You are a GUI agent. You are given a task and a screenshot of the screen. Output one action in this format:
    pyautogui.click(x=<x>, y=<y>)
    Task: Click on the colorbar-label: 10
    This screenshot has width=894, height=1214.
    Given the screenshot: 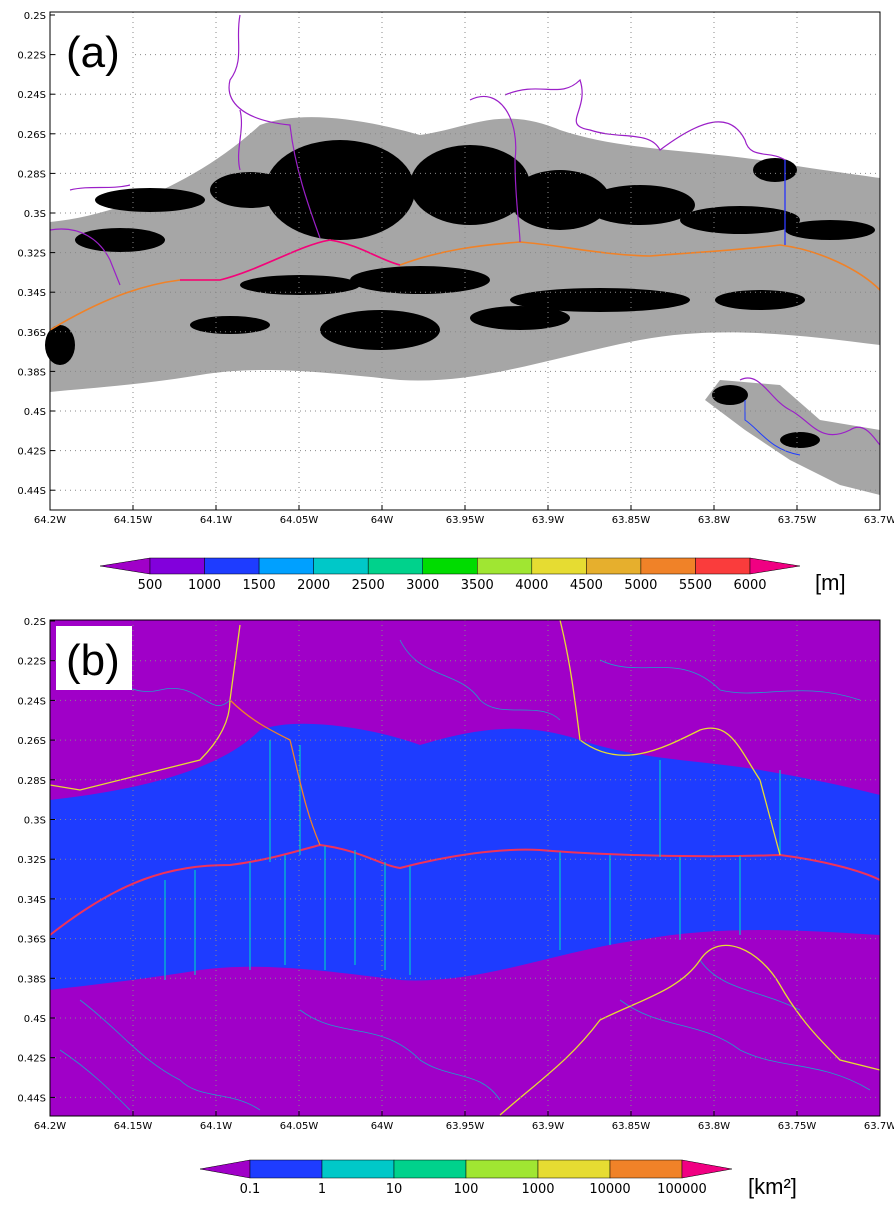 What is the action you would take?
    pyautogui.click(x=394, y=1189)
    